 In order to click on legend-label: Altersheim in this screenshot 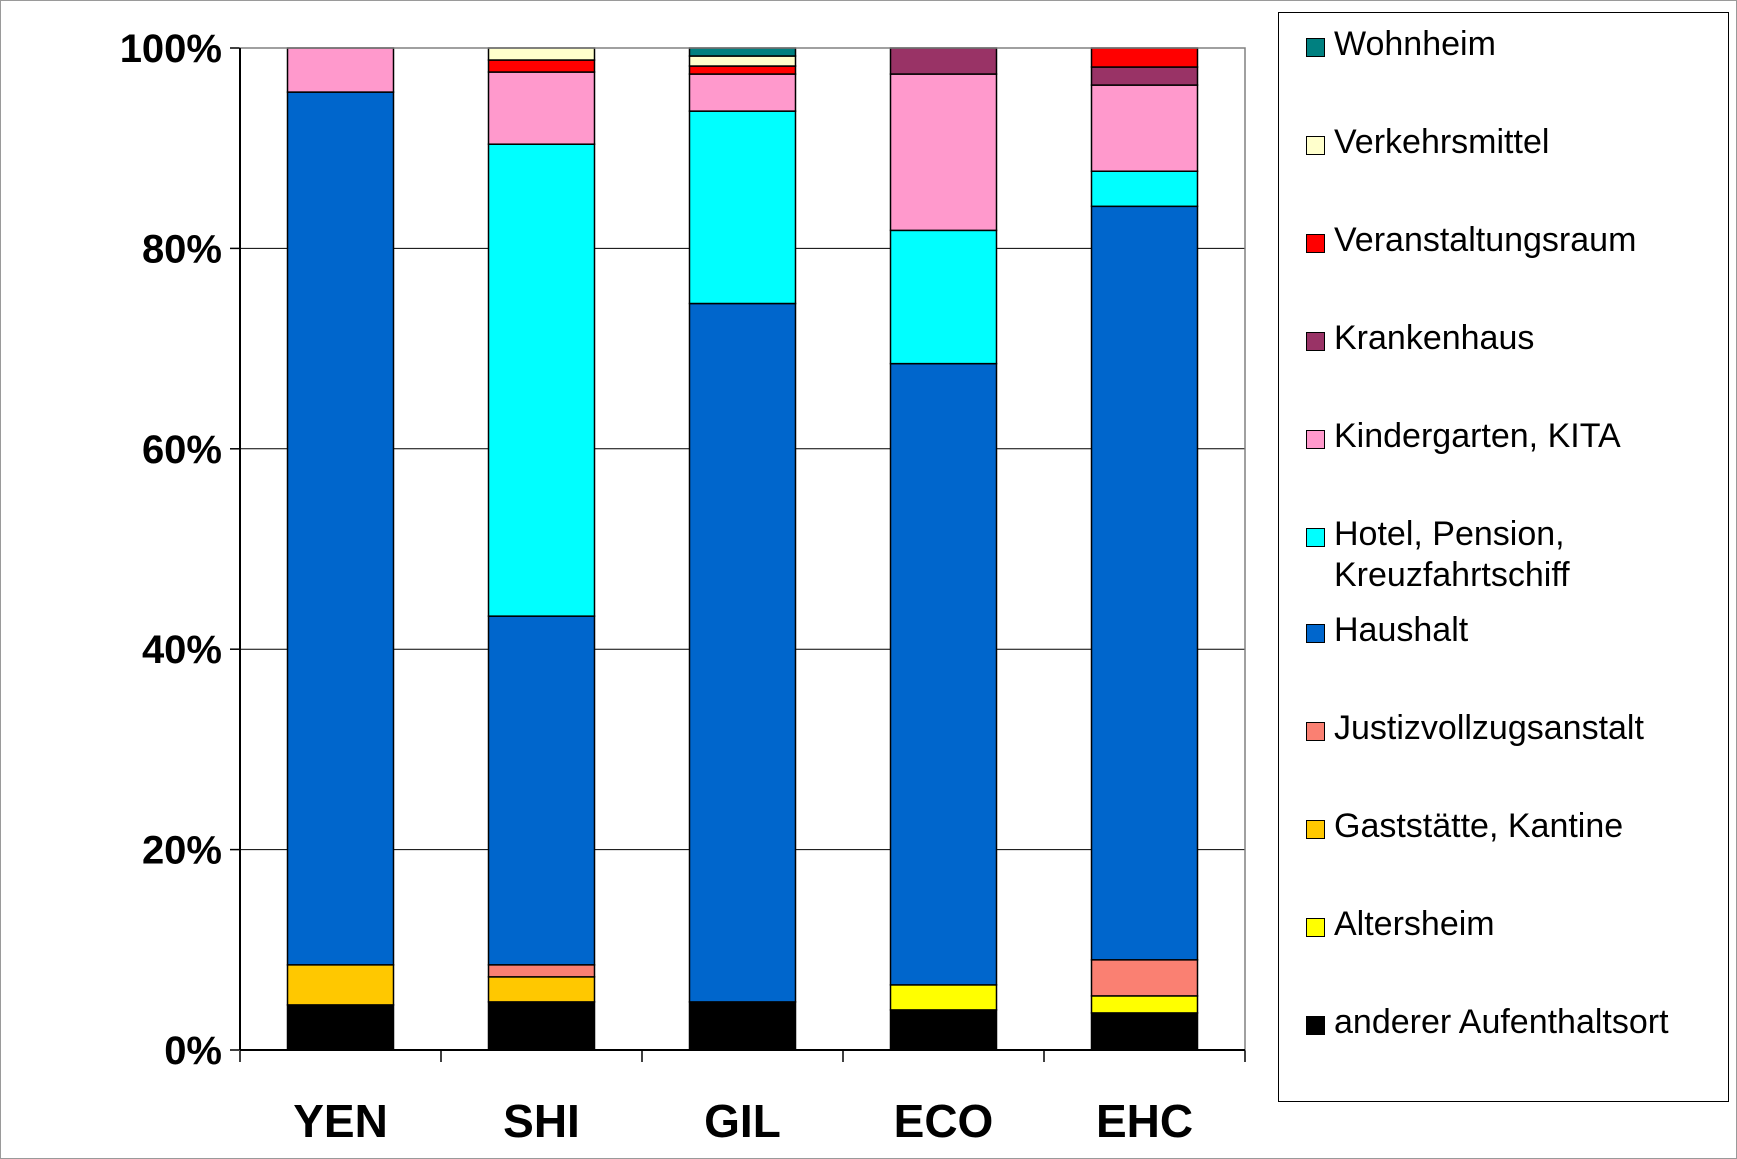, I will do `click(1414, 924)`.